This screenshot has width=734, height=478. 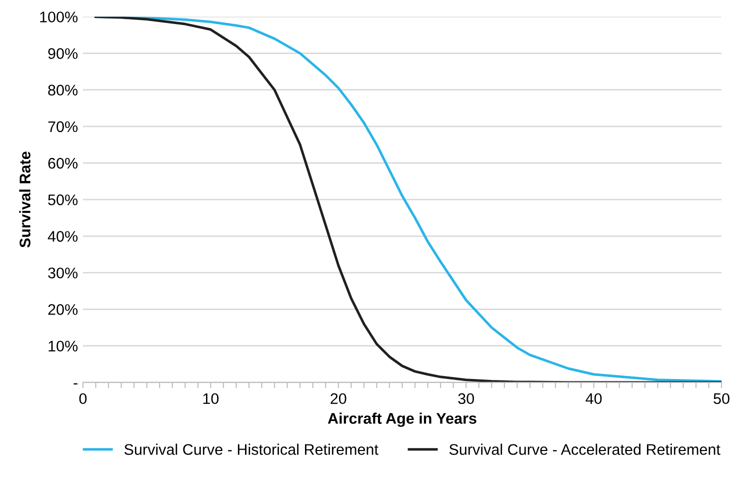 What do you see at coordinates (24, 200) in the screenshot?
I see `y-axis-title: Survival Rate` at bounding box center [24, 200].